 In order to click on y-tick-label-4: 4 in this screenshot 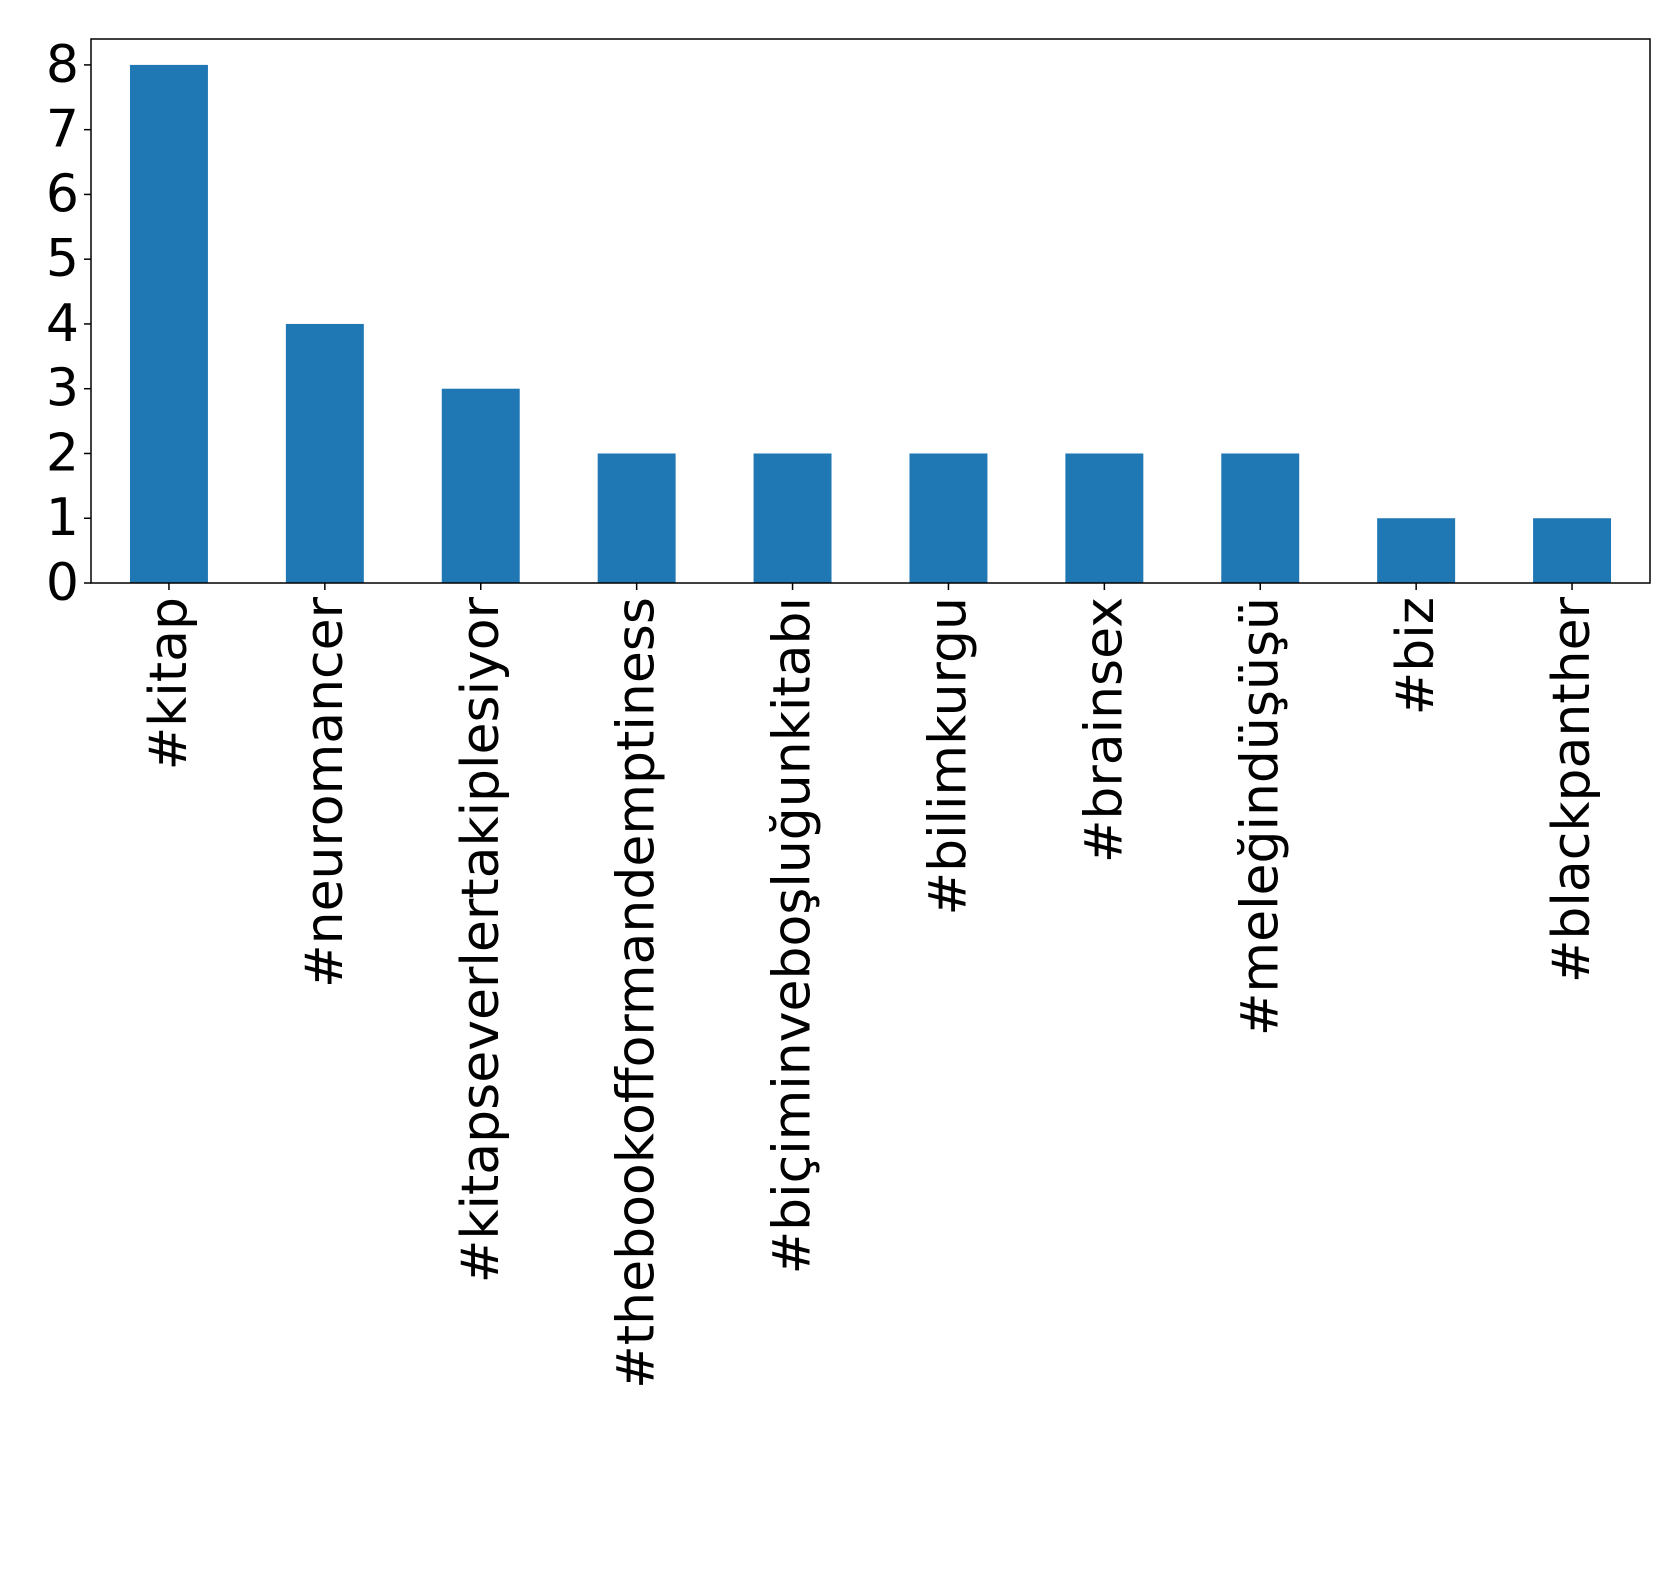, I will do `click(62, 324)`.